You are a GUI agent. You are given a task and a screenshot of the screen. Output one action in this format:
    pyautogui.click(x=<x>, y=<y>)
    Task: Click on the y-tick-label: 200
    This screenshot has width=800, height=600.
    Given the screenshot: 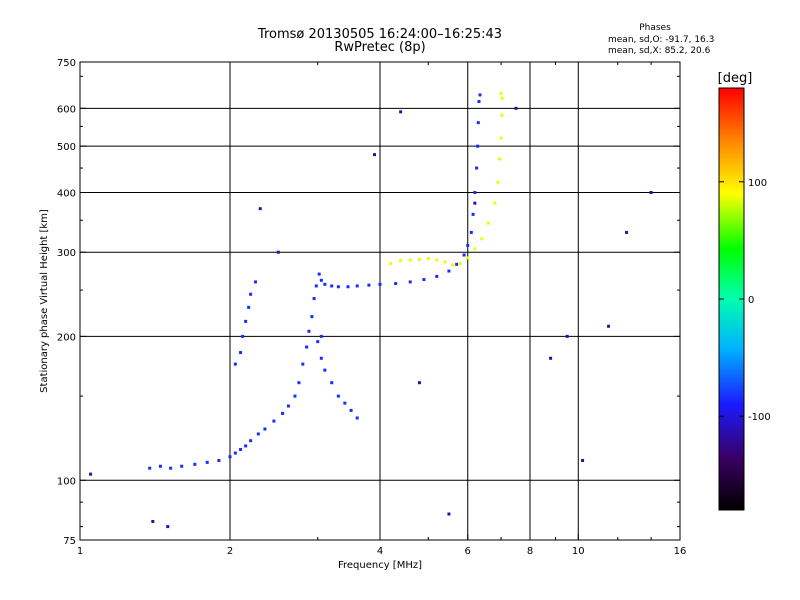 What is the action you would take?
    pyautogui.click(x=66, y=337)
    